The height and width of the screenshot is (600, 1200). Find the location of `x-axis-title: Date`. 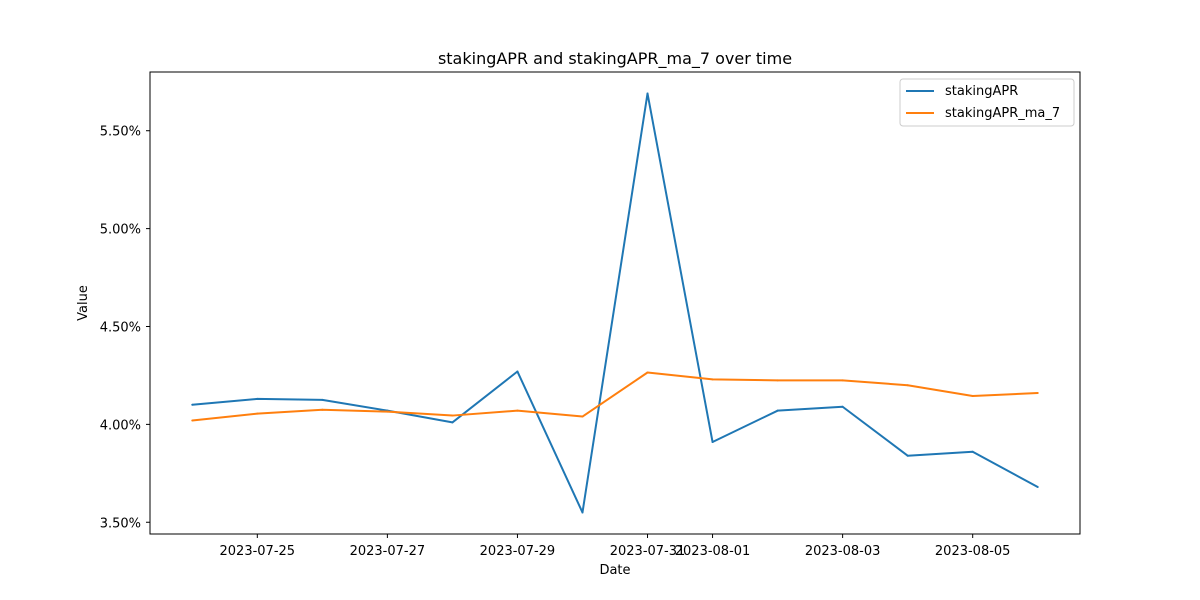

x-axis-title: Date is located at coordinates (614, 570).